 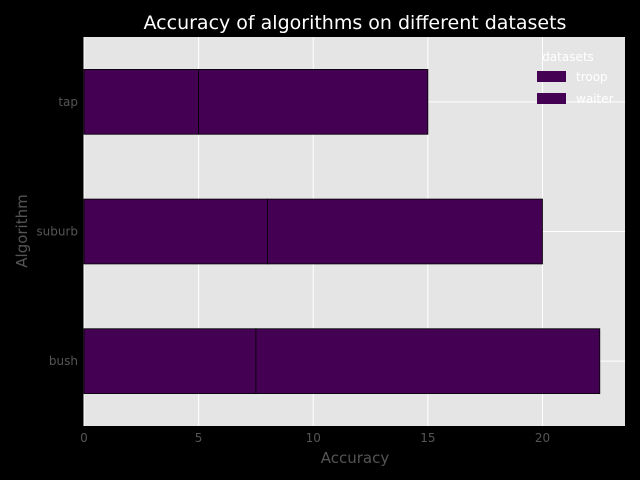 I want to click on legend-swatch-waiter, so click(x=551, y=98).